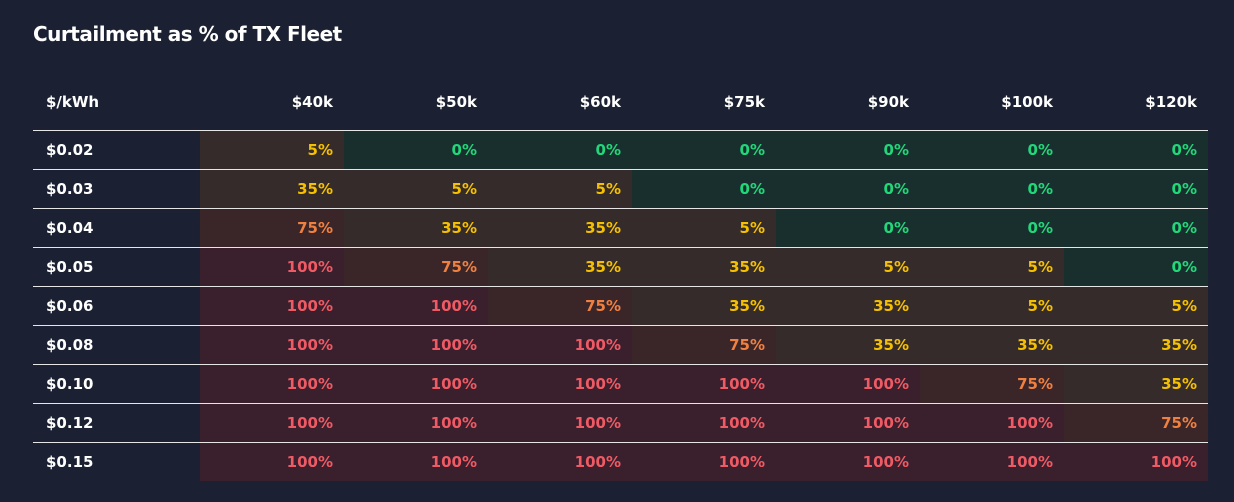 The height and width of the screenshot is (502, 1234). I want to click on column-header: $120k, so click(1136, 102).